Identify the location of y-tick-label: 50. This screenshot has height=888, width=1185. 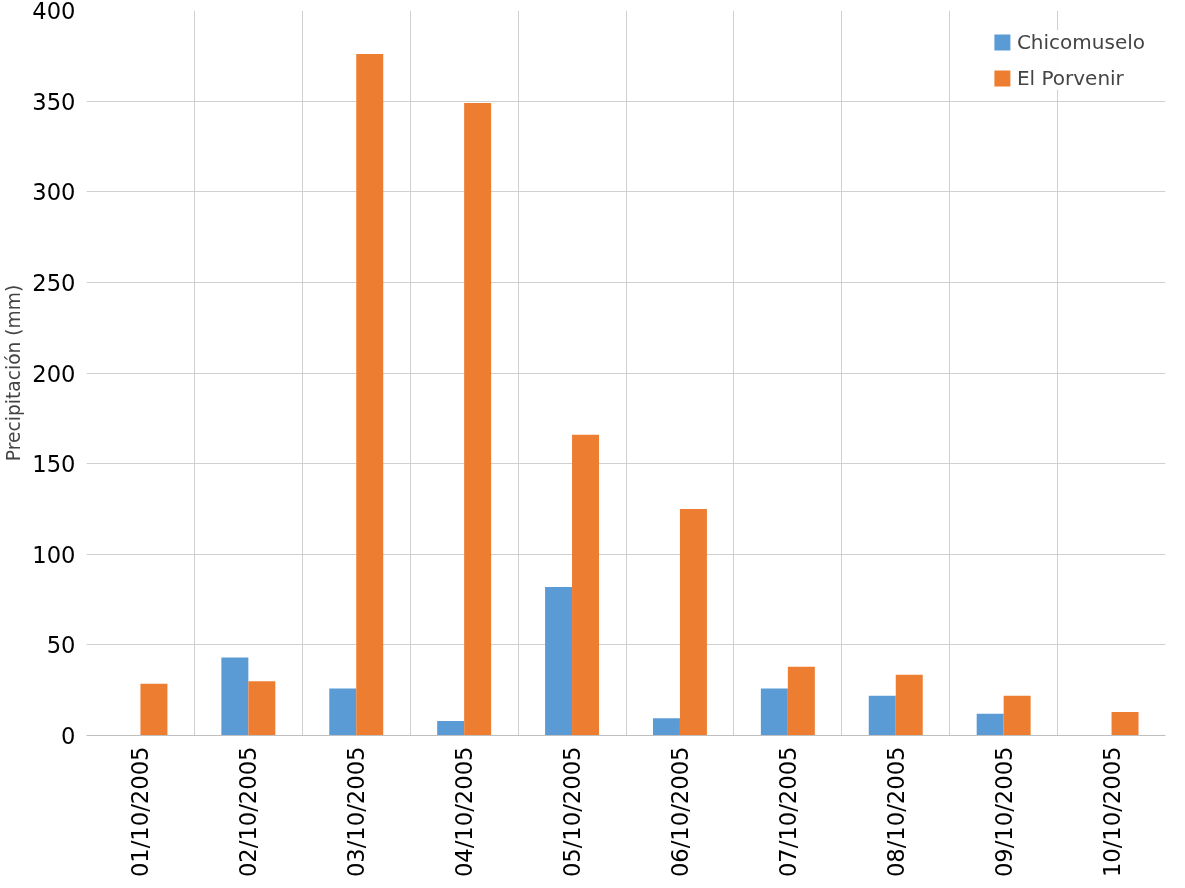
(61, 645).